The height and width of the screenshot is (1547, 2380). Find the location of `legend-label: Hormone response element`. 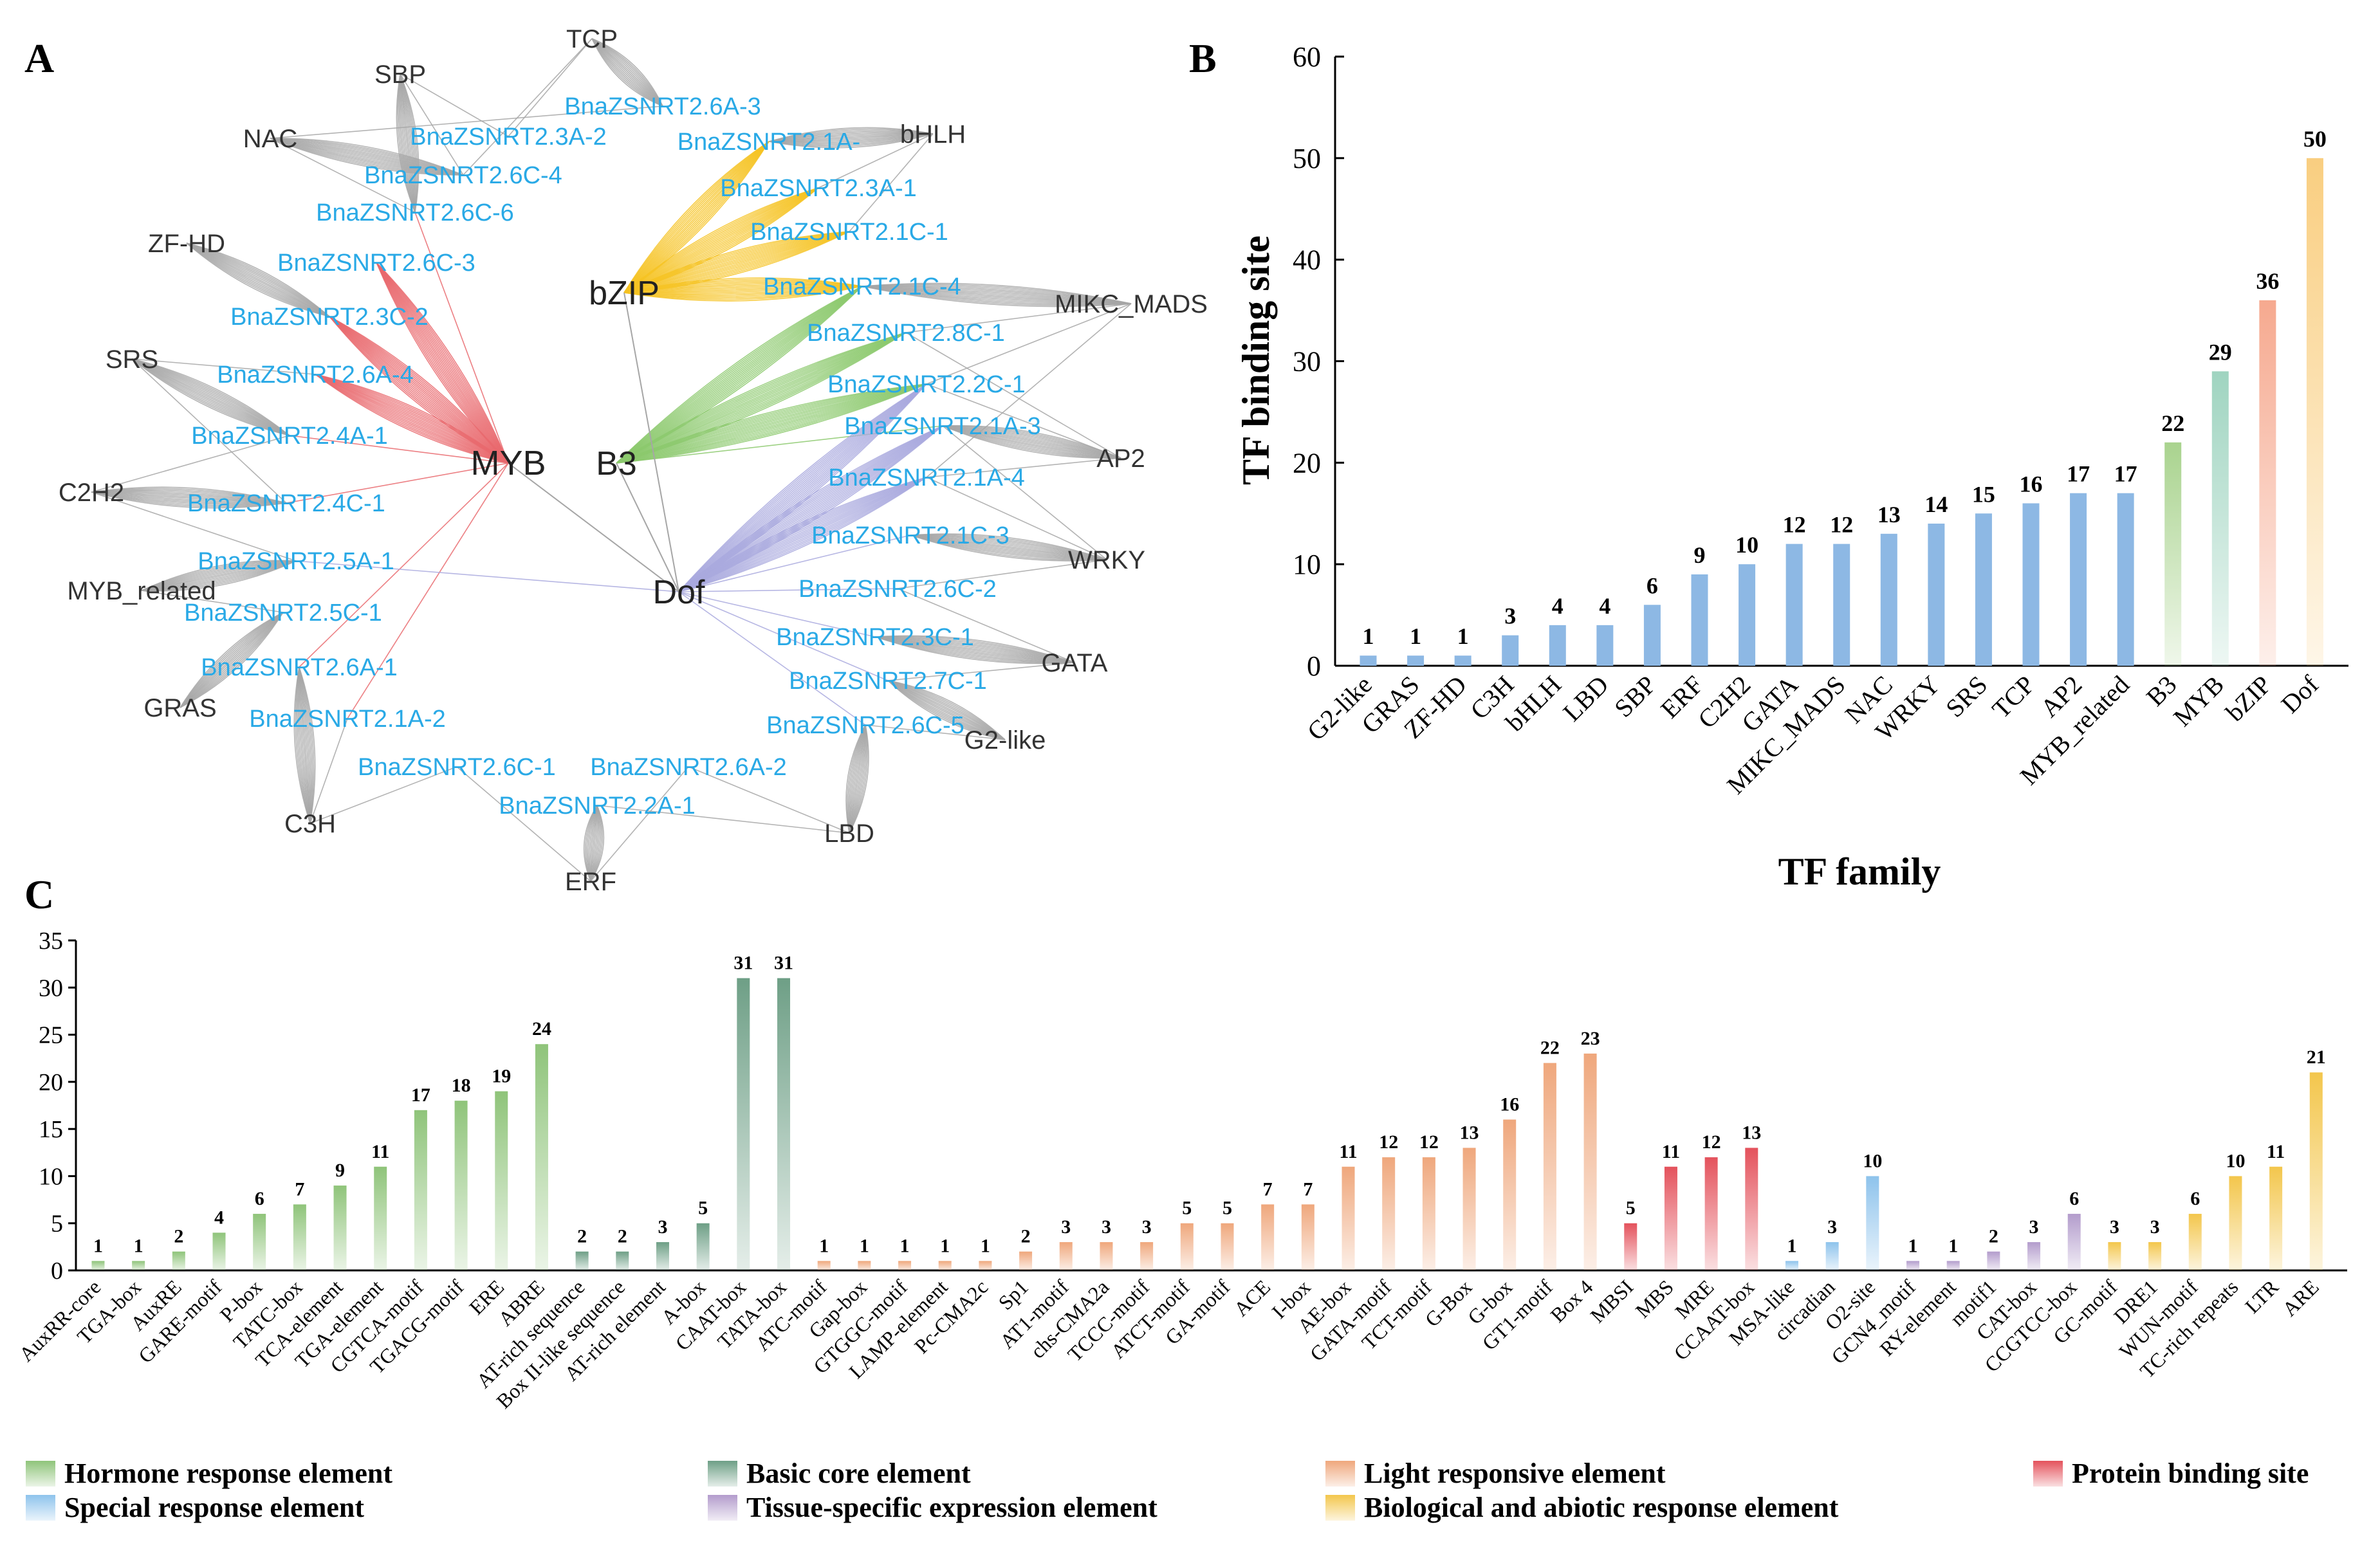

legend-label: Hormone response element is located at coordinates (228, 1473).